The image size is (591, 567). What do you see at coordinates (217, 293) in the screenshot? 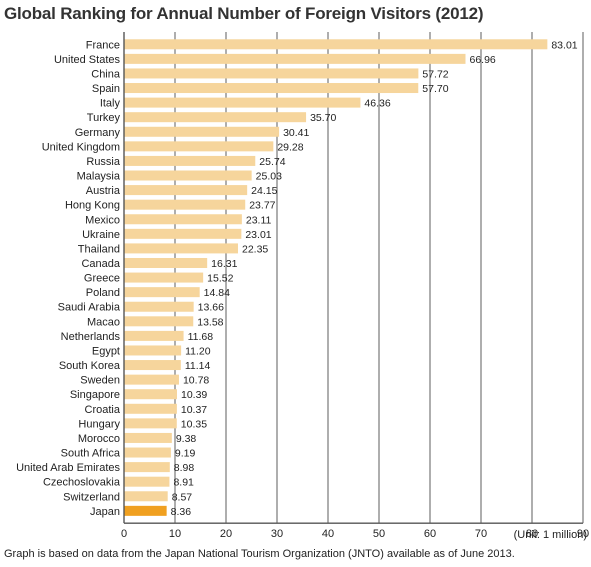
I see `value-label: 14.84` at bounding box center [217, 293].